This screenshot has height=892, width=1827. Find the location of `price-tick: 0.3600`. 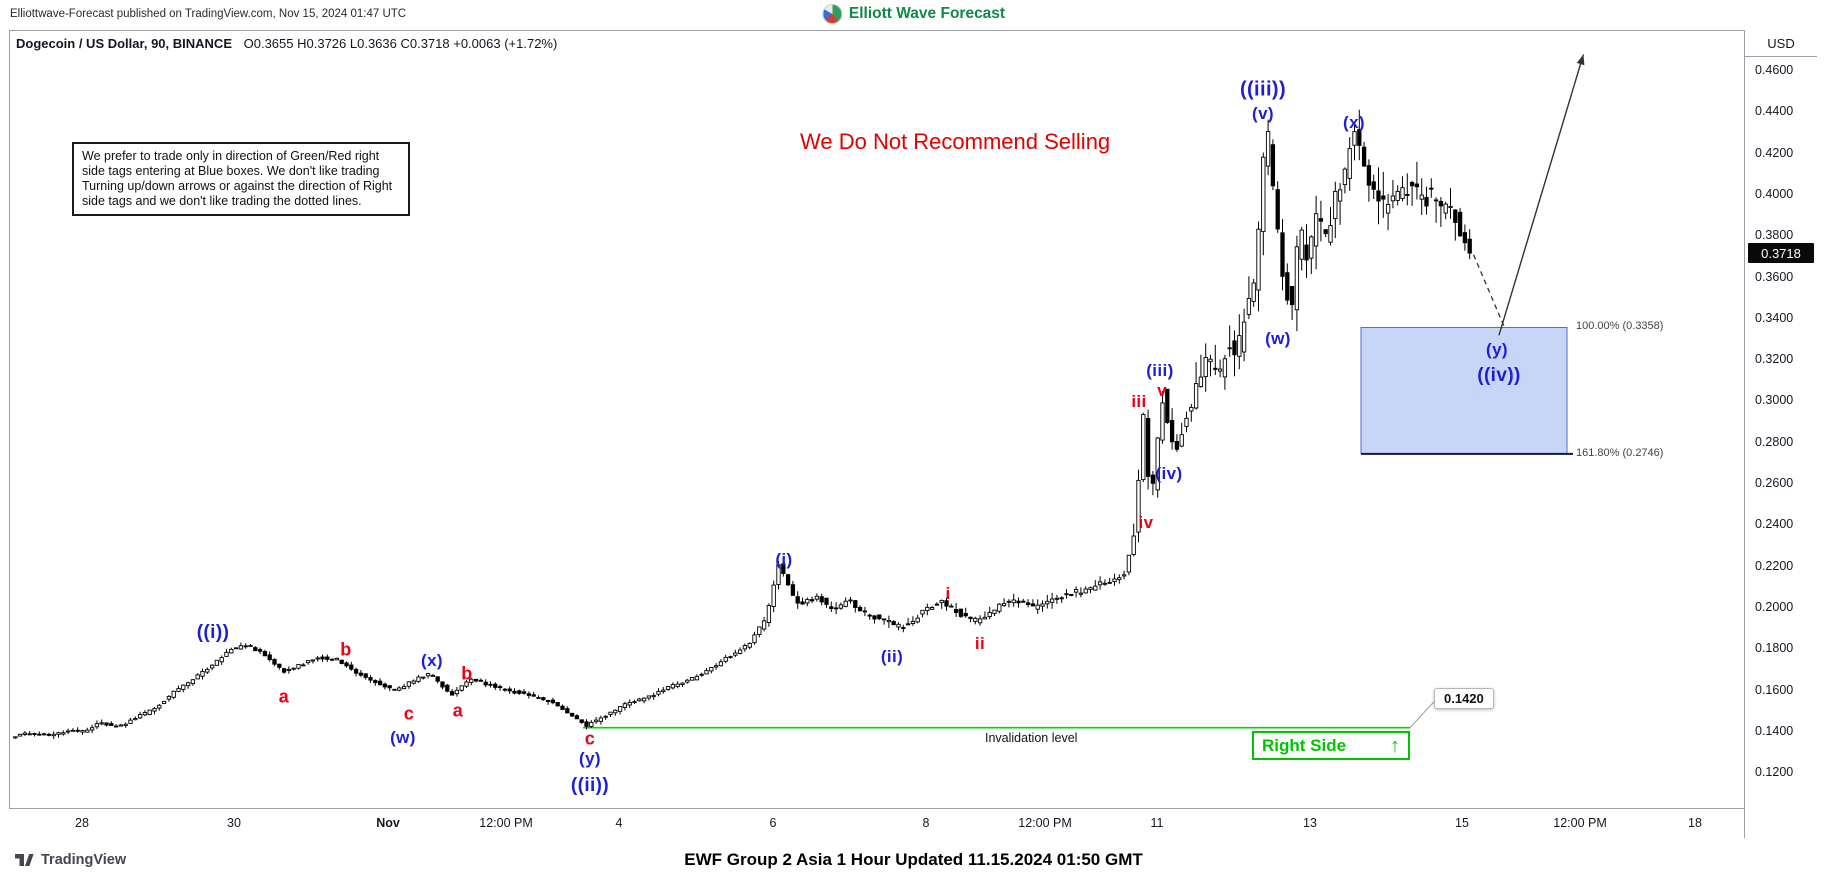

price-tick: 0.3600 is located at coordinates (1774, 276).